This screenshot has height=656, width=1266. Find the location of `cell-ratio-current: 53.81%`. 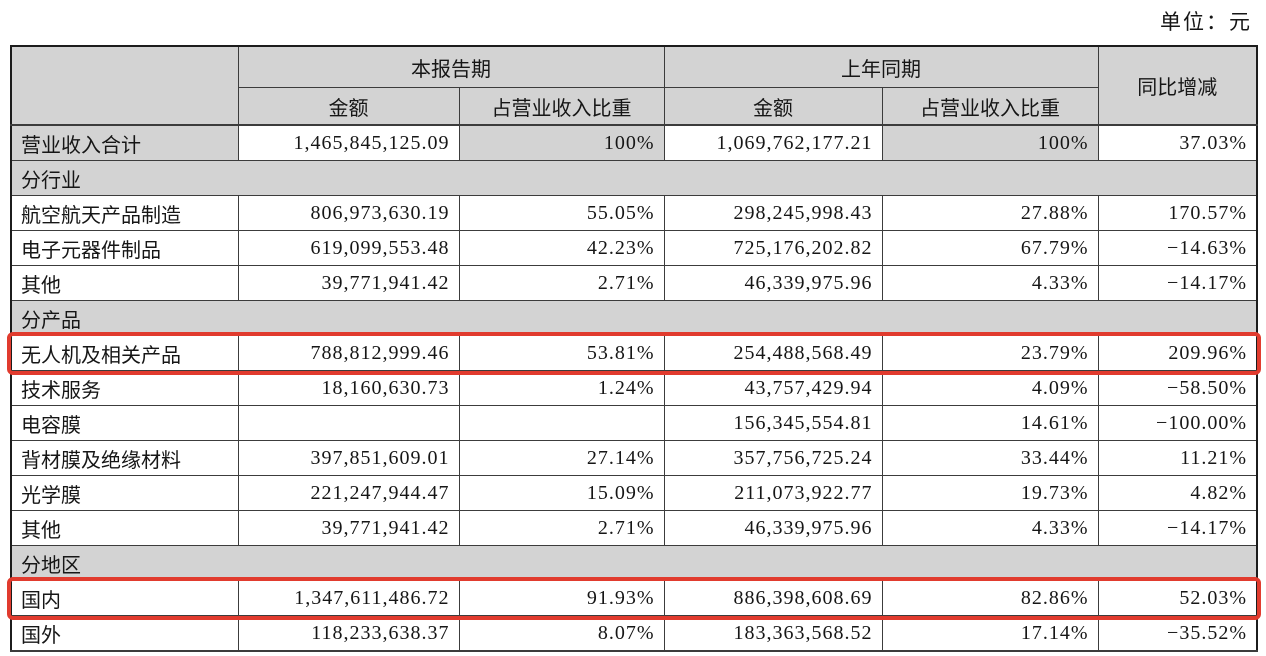

cell-ratio-current: 53.81% is located at coordinates (561, 353).